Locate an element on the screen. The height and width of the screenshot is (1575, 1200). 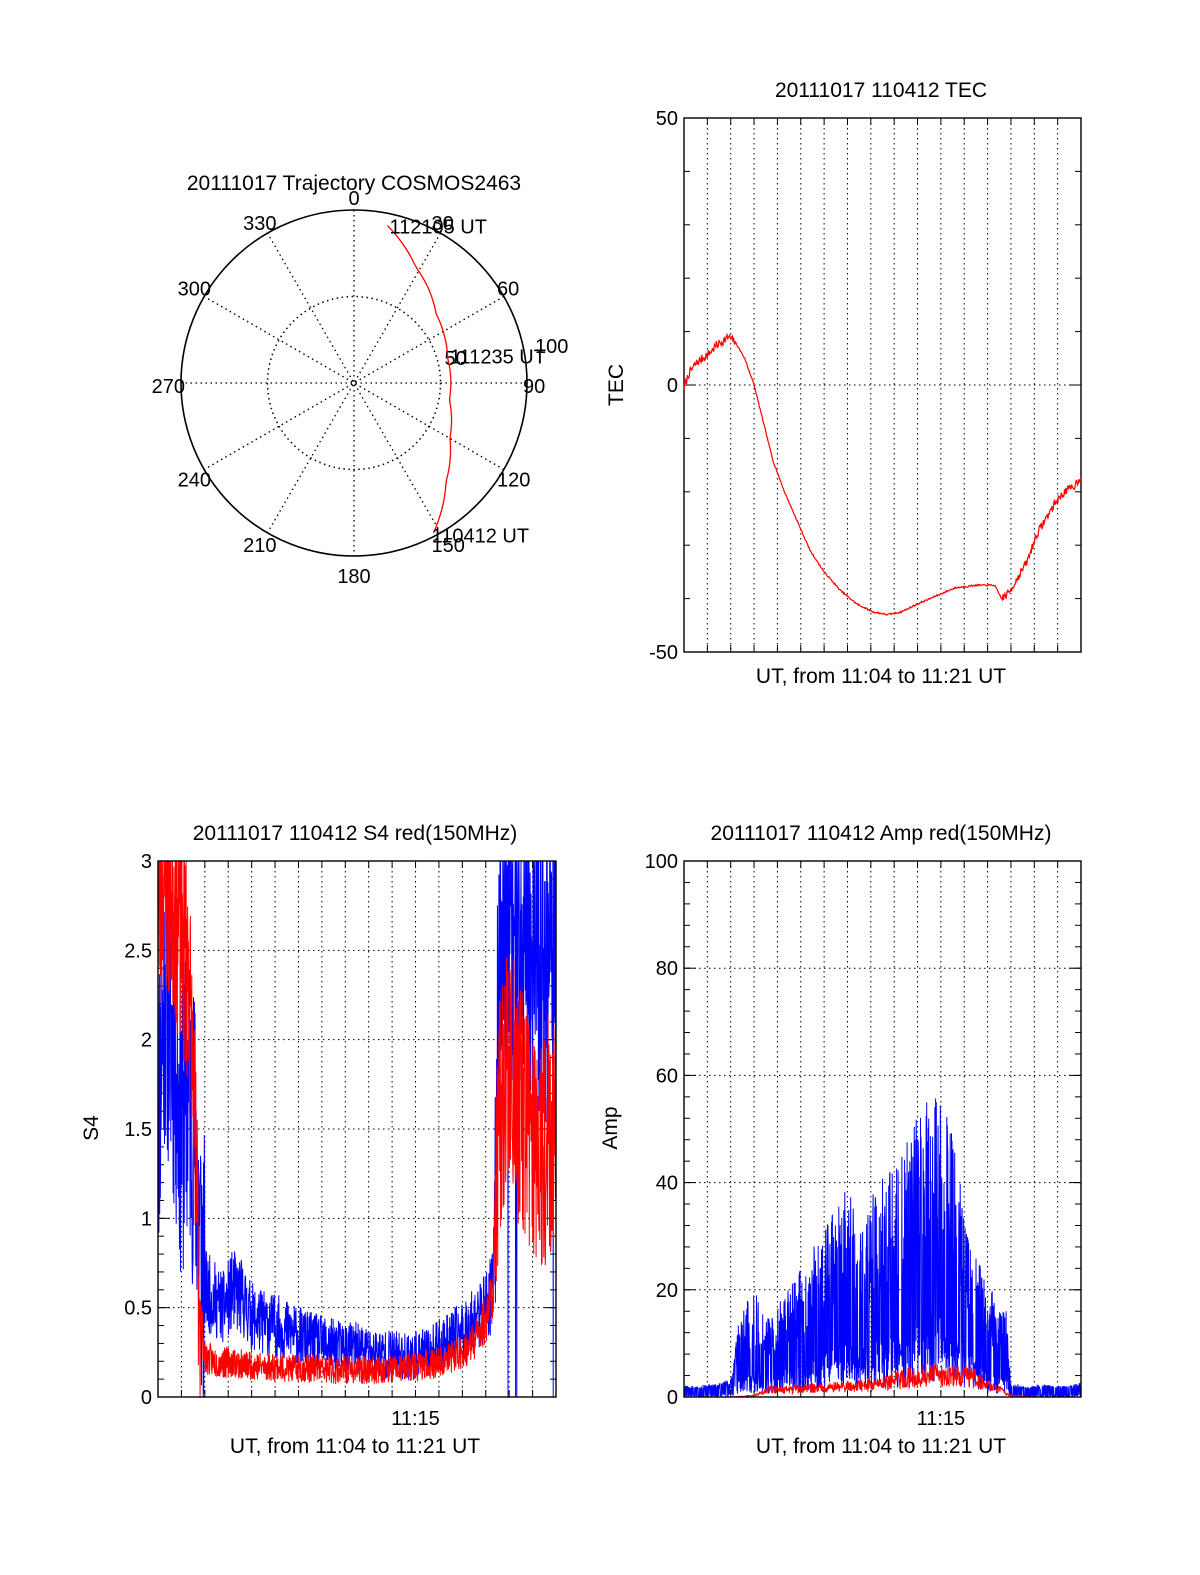
tec-ytick-label: 50 is located at coordinates (667, 119).